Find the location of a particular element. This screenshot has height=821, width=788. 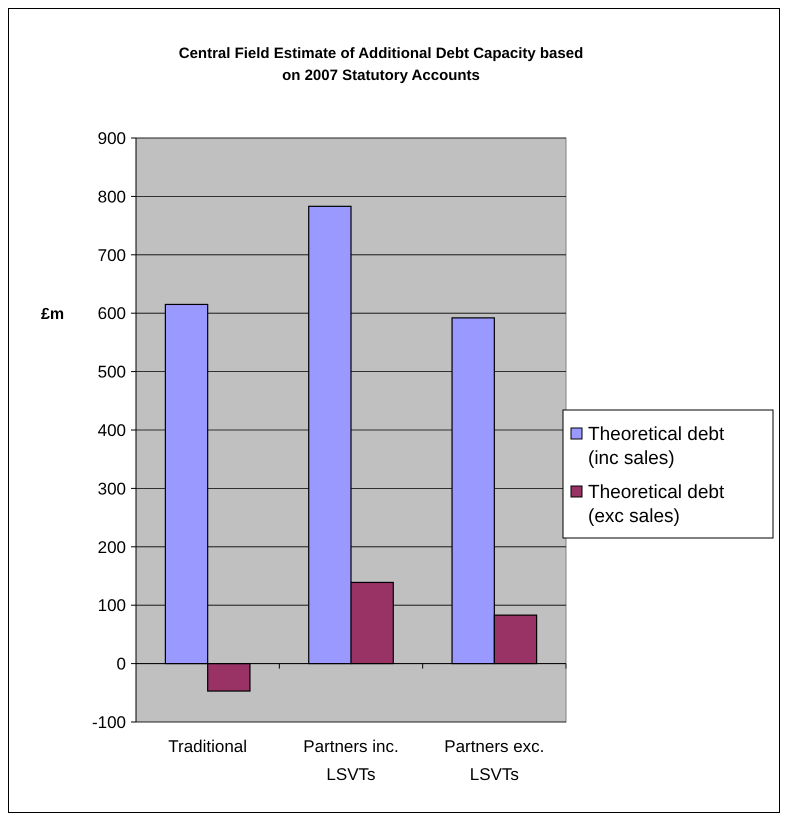

legend-label: Theoretical debt (inc sales) is located at coordinates (656, 446).